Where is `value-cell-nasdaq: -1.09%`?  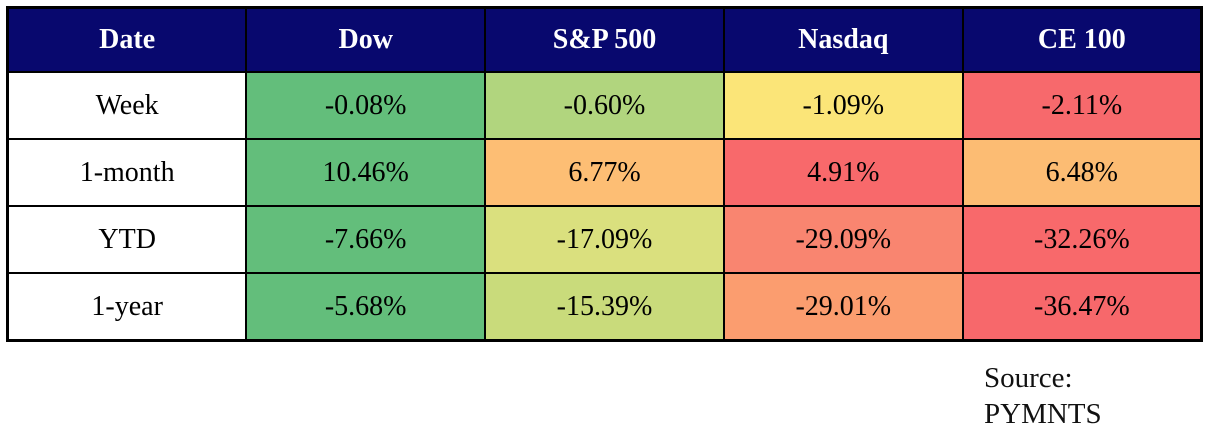
value-cell-nasdaq: -1.09% is located at coordinates (843, 105).